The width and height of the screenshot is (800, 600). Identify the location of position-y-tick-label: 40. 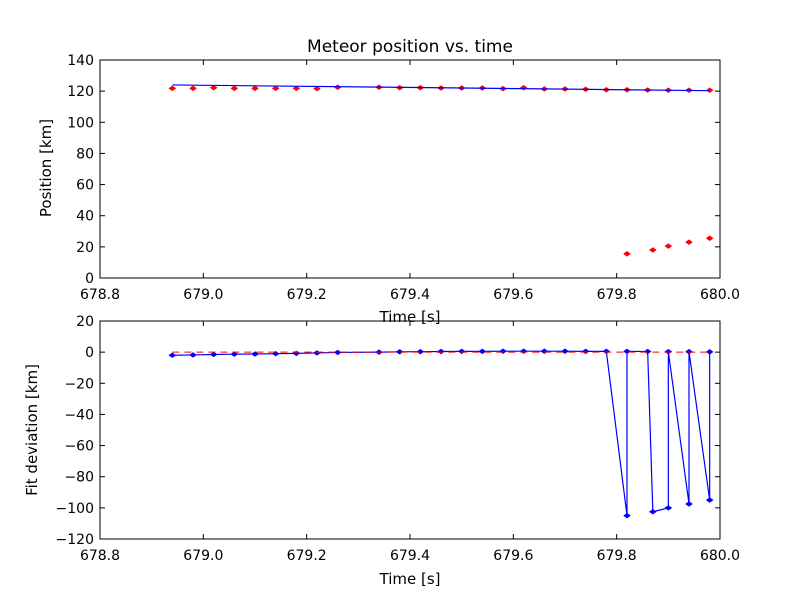
(85, 217).